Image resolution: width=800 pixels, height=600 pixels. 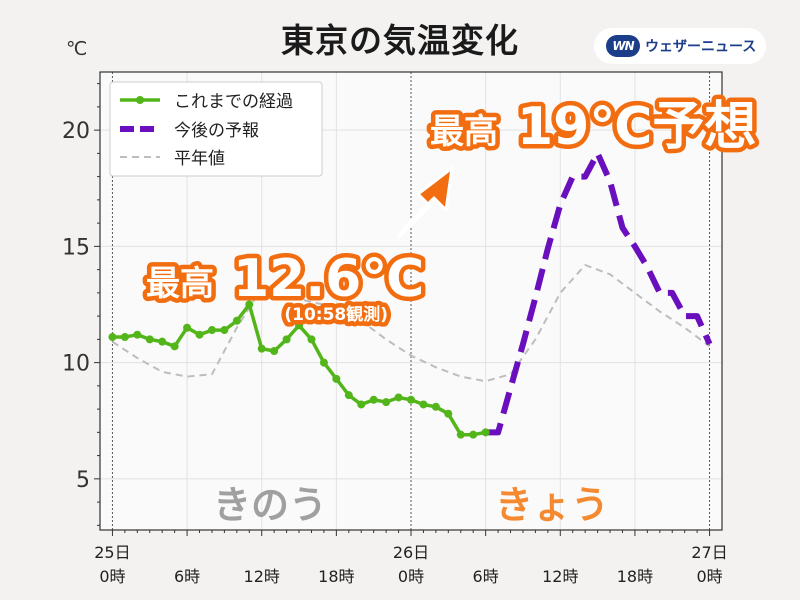 I want to click on y-tick-label: 5, so click(x=83, y=480).